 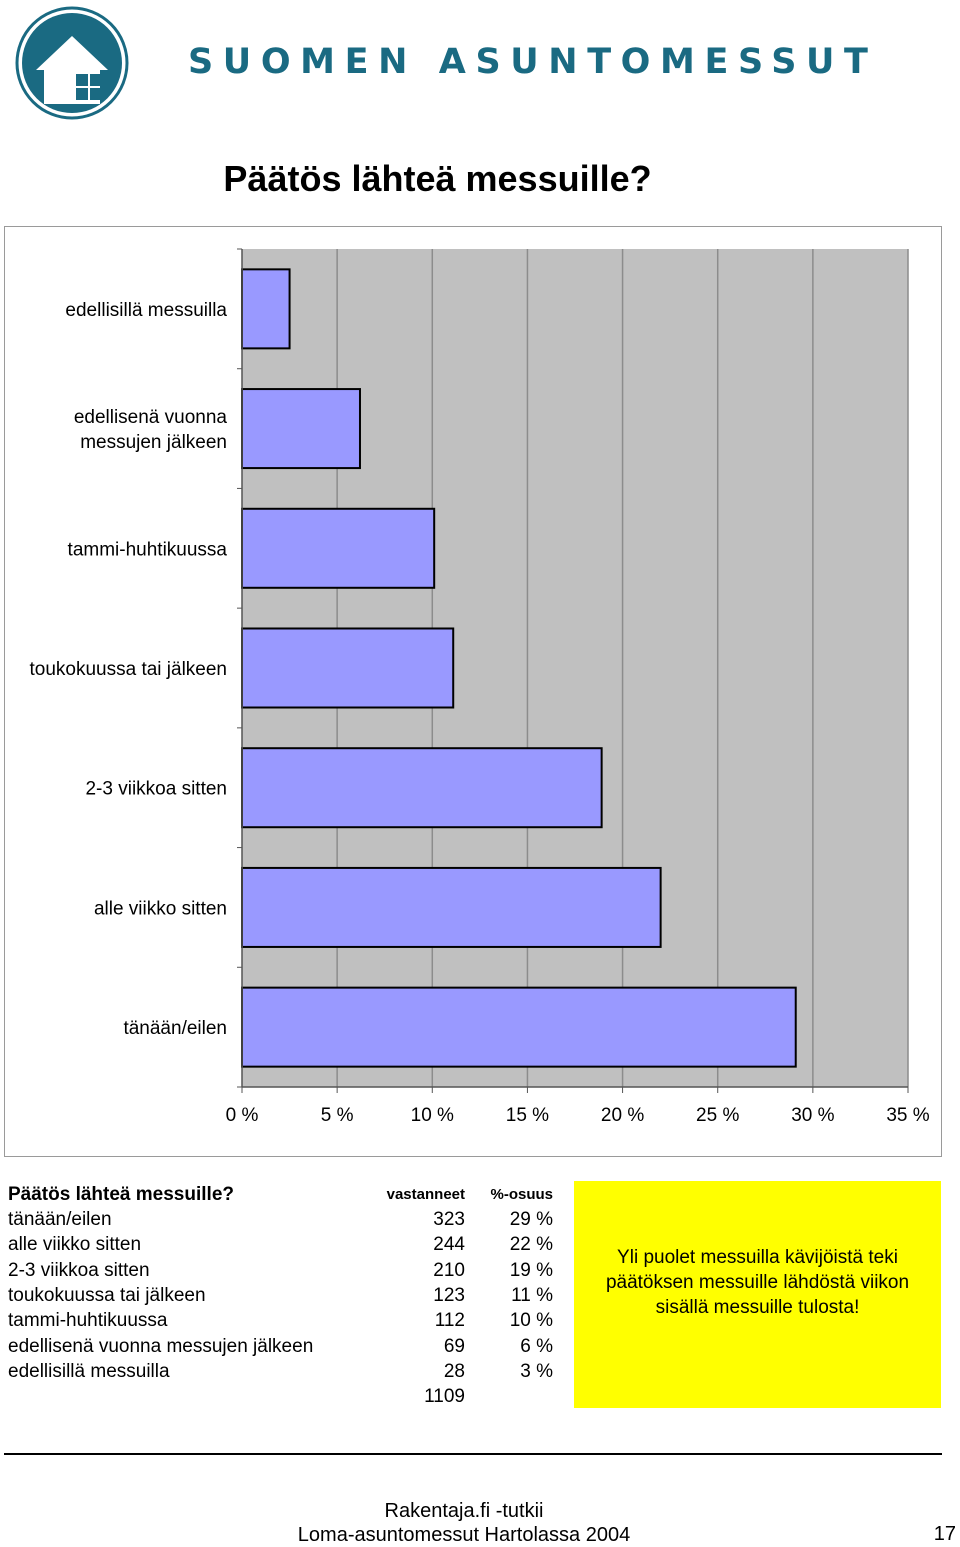 I want to click on x-tick-label: 25 %, so click(x=717, y=1115).